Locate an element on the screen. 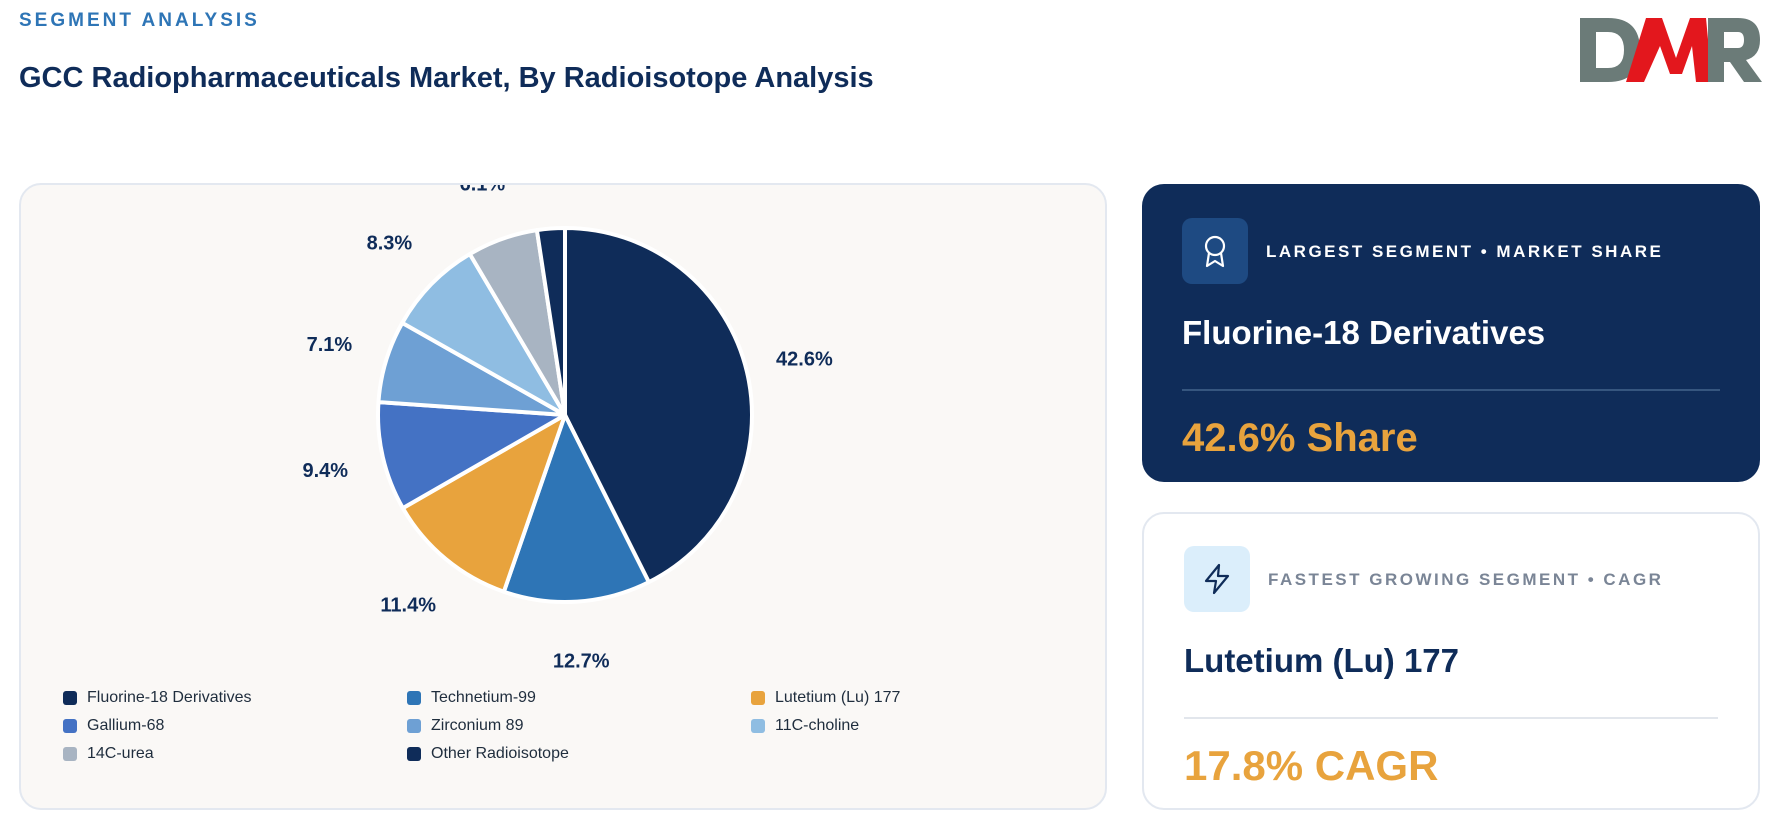 This screenshot has width=1786, height=831. legend-label: 14C-urea is located at coordinates (120, 753).